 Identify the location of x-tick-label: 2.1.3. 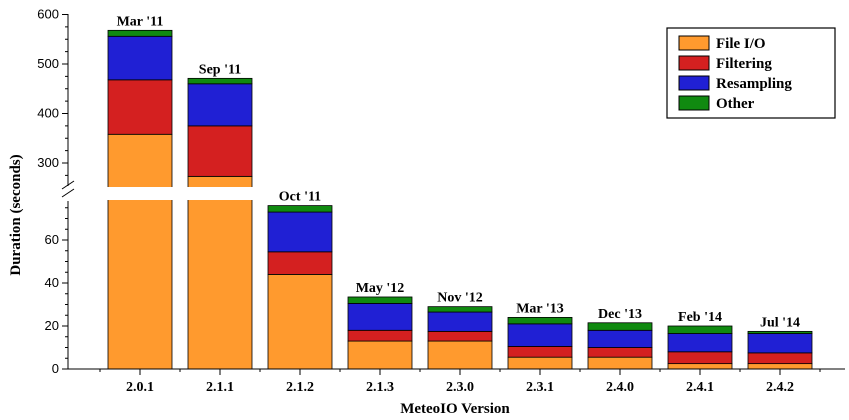
(380, 387).